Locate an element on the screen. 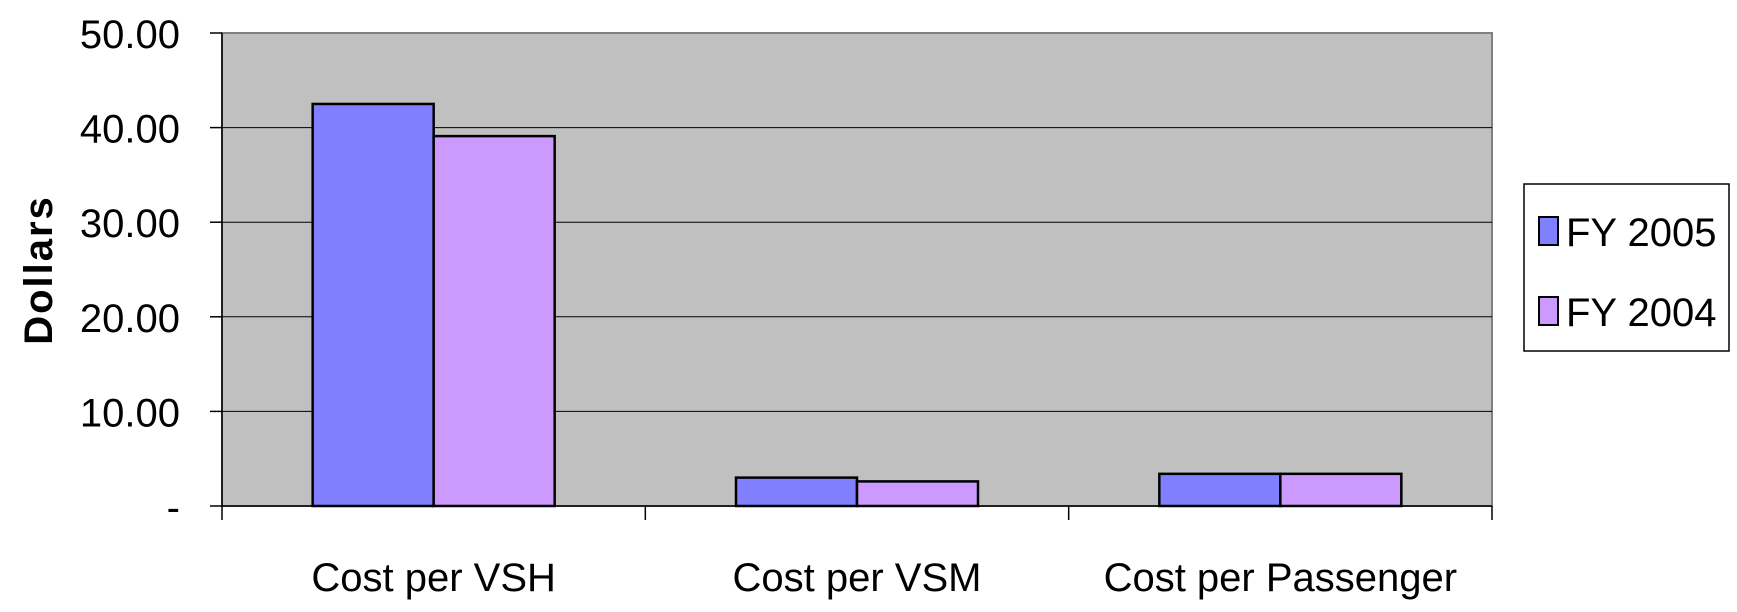 The width and height of the screenshot is (1737, 612). legend: FY 2005 FY 2004 is located at coordinates (1626, 267).